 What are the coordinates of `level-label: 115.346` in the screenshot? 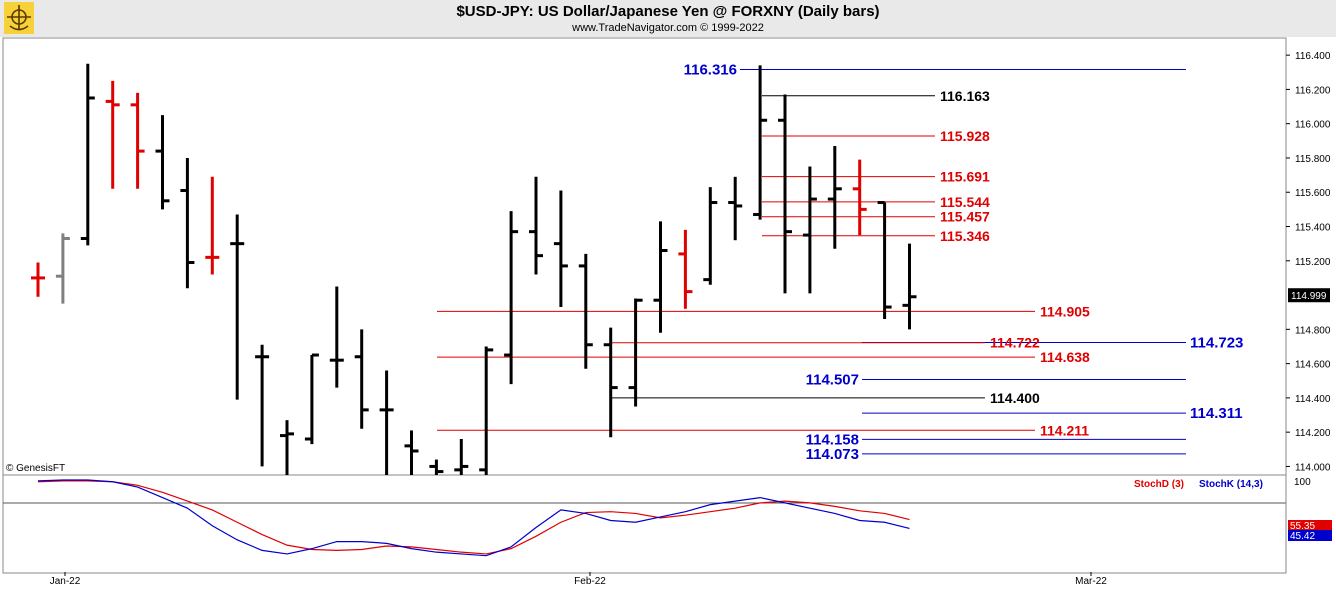 It's located at (965, 236).